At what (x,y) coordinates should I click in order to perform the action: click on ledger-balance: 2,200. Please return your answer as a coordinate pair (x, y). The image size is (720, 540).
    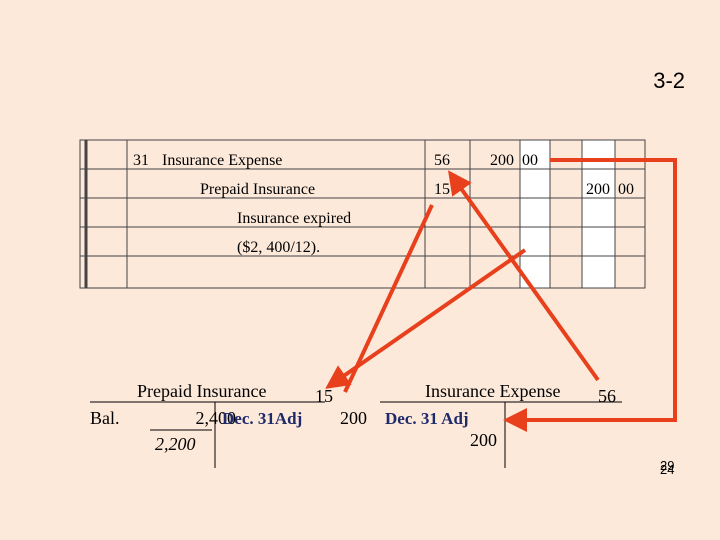
    Looking at the image, I should click on (175, 444).